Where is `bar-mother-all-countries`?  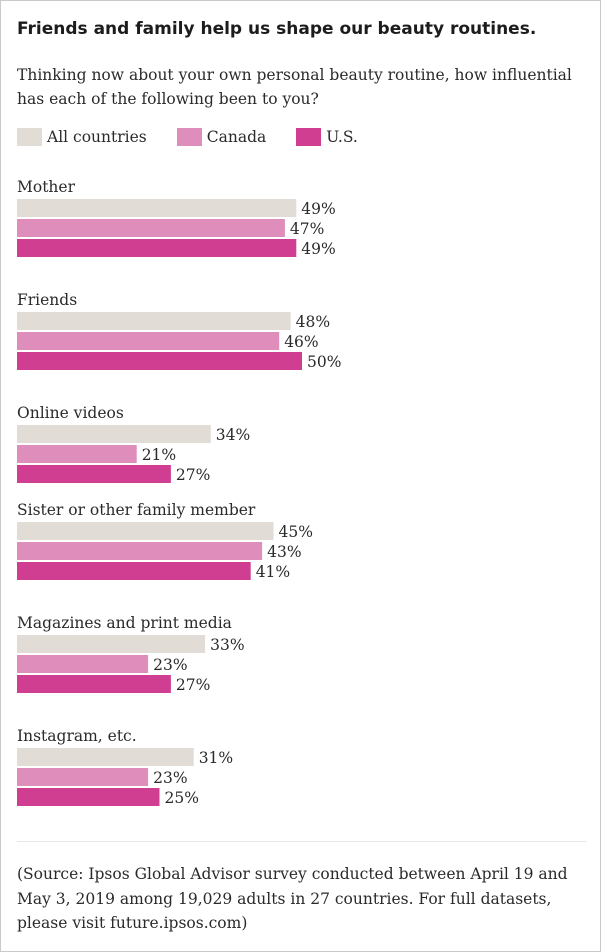
bar-mother-all-countries is located at coordinates (157, 208).